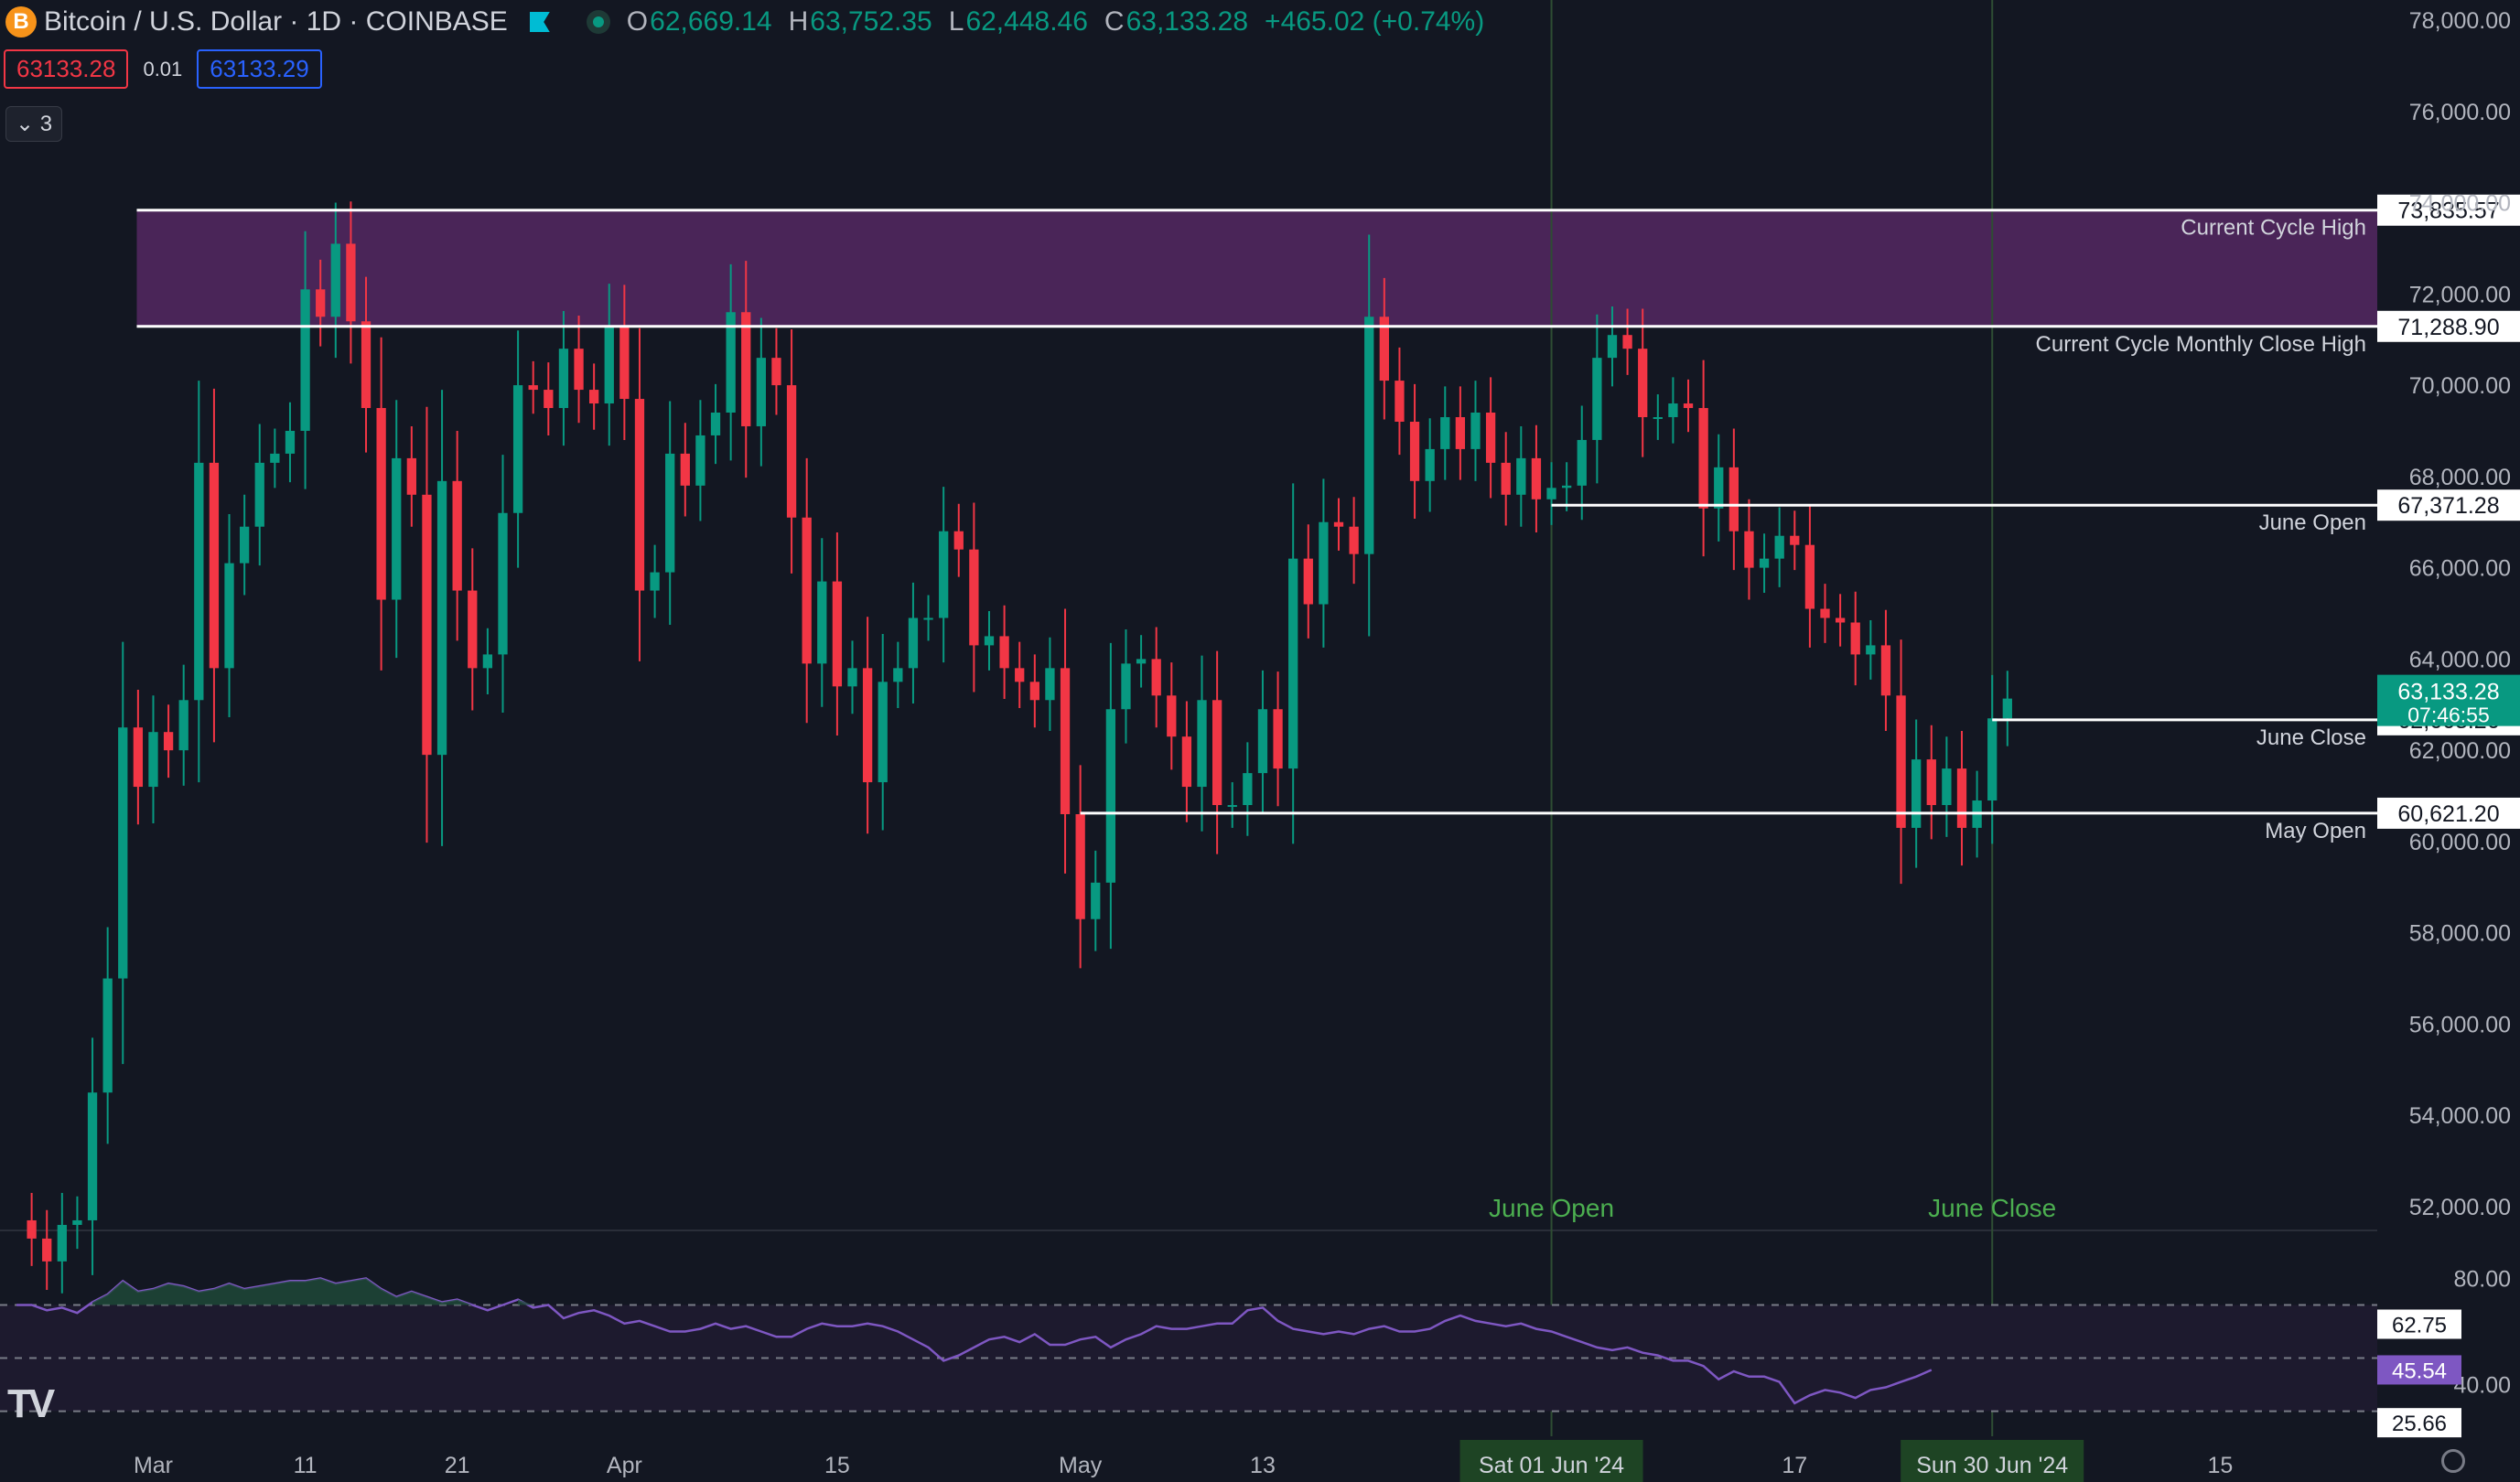 This screenshot has width=2520, height=1482. Describe the element at coordinates (259, 69) in the screenshot. I see `buy-button: 63133.29` at that location.